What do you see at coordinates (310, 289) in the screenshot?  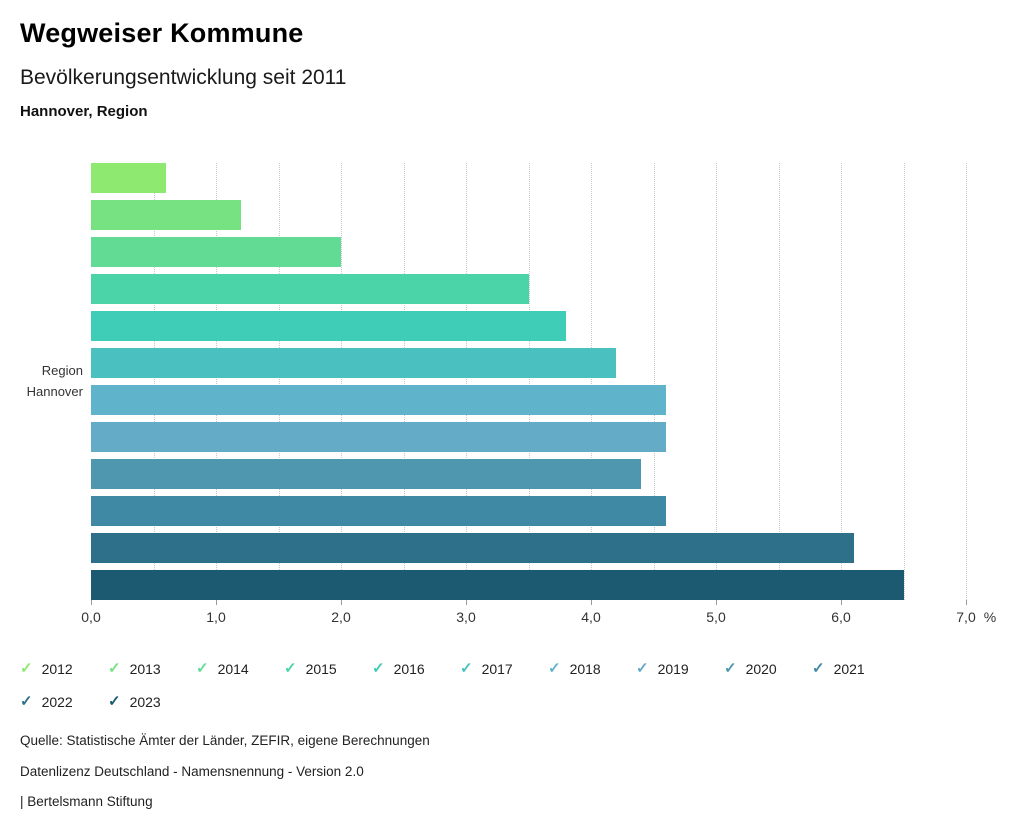 I see `bar-2015` at bounding box center [310, 289].